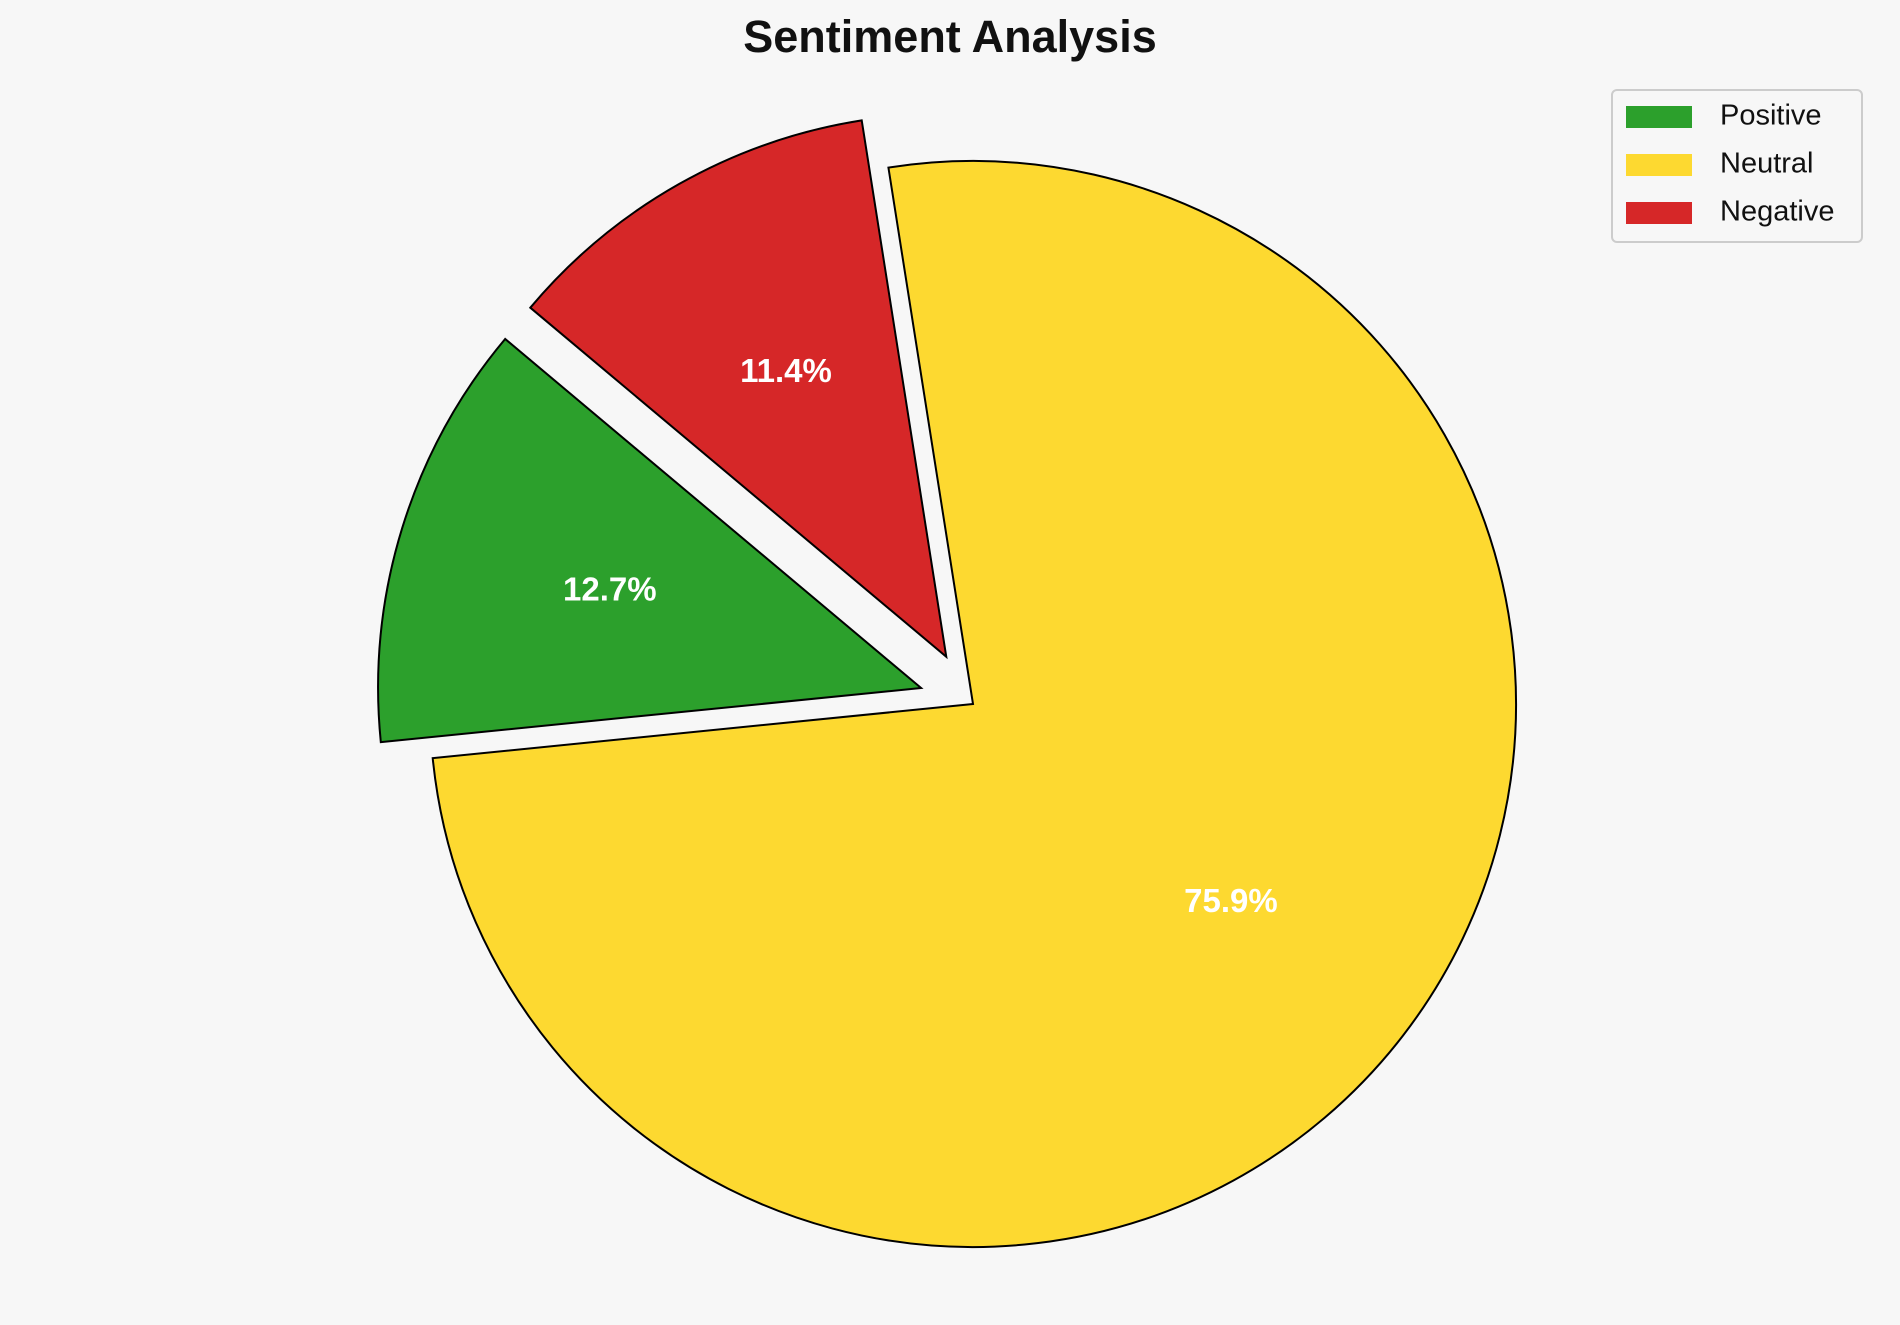  Describe the element at coordinates (1771, 116) in the screenshot. I see `legend-label: Positive` at that location.